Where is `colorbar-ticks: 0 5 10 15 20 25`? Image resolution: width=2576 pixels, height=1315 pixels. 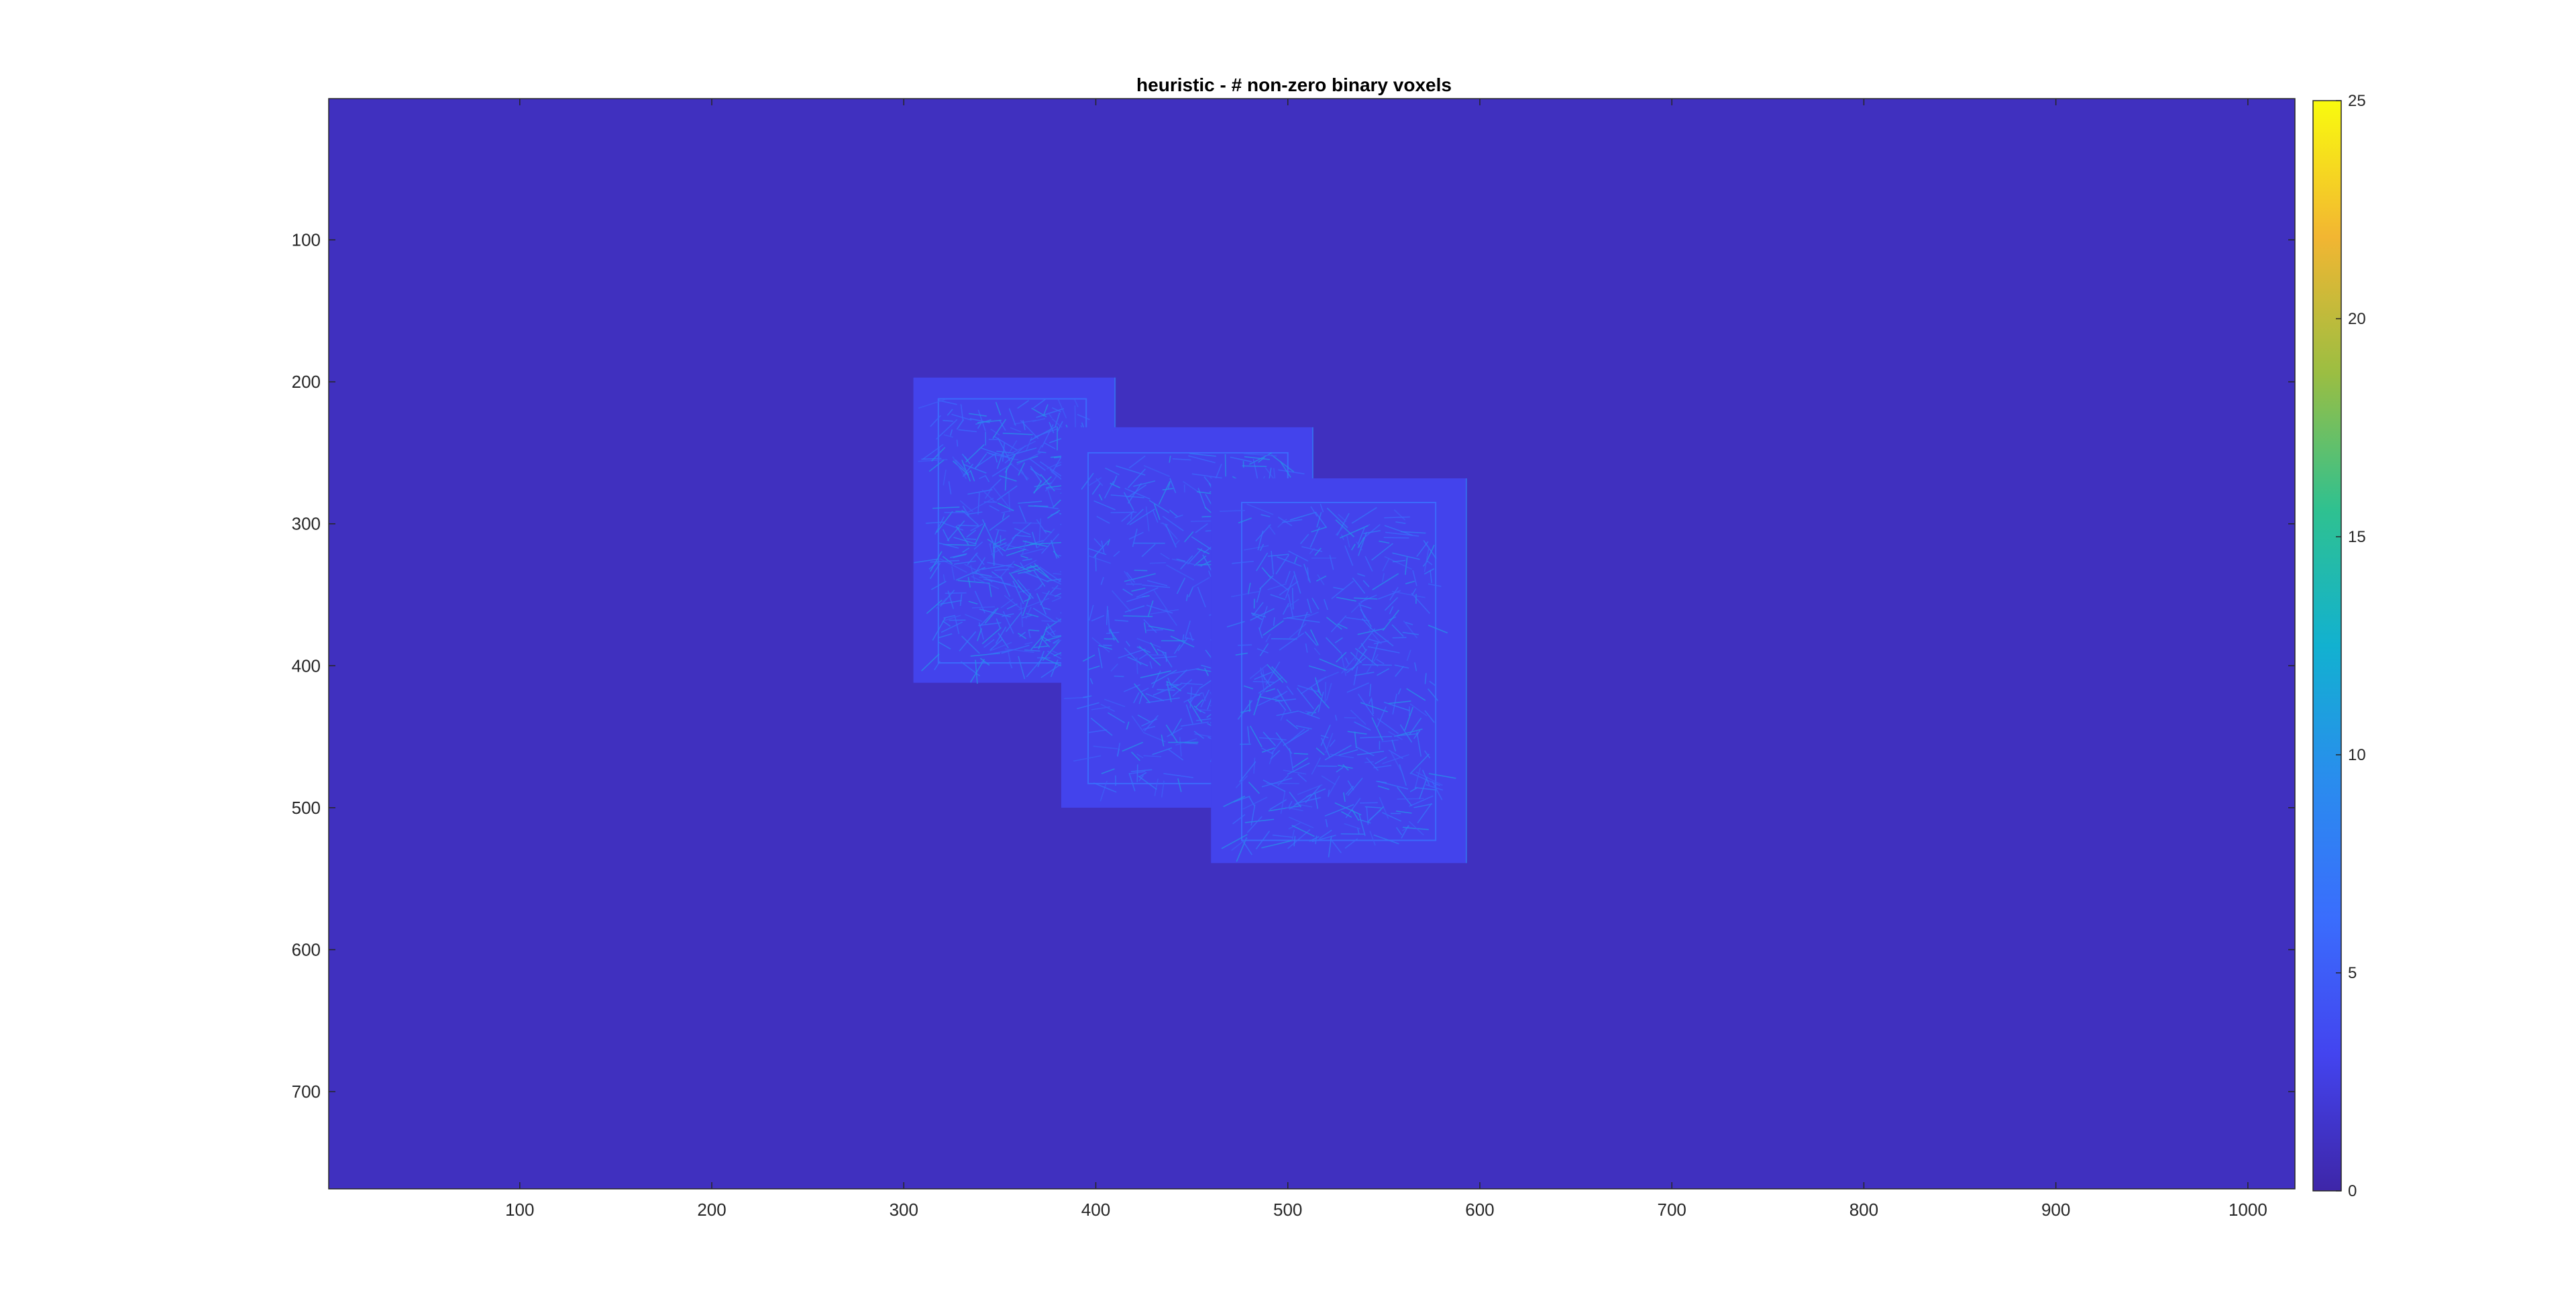
colorbar-ticks: 0 5 10 15 20 25 is located at coordinates (2351, 646).